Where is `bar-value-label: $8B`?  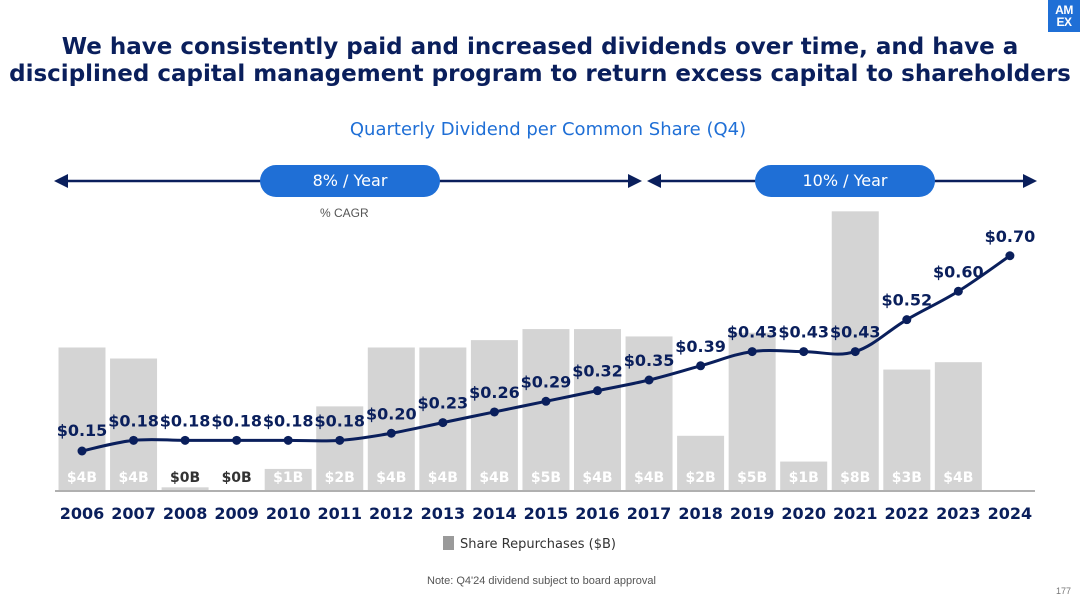 bar-value-label: $8B is located at coordinates (855, 478).